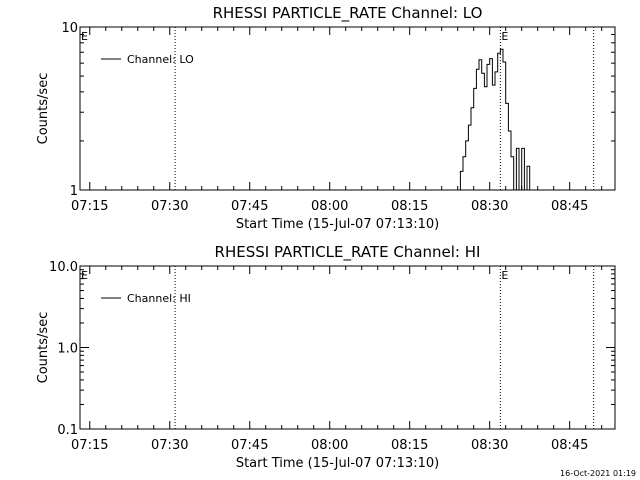  Describe the element at coordinates (348, 13) in the screenshot. I see `chart-title: RHESSI PARTICLE_RATE Channel: LO` at that location.